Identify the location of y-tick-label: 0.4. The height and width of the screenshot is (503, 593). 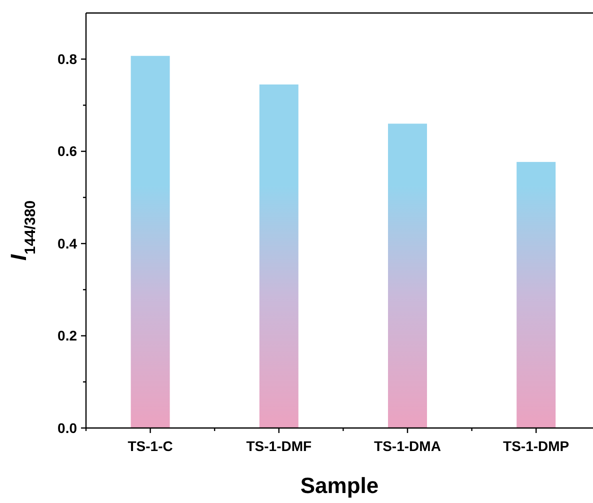
(68, 243).